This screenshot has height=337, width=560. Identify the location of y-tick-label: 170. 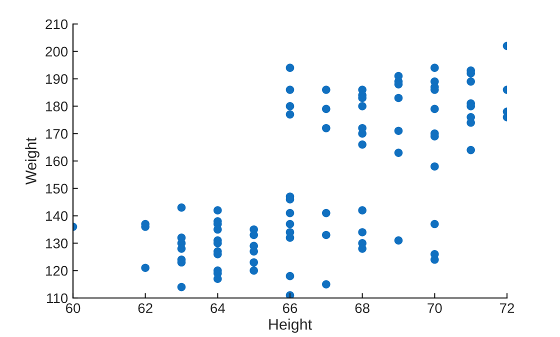
(57, 133).